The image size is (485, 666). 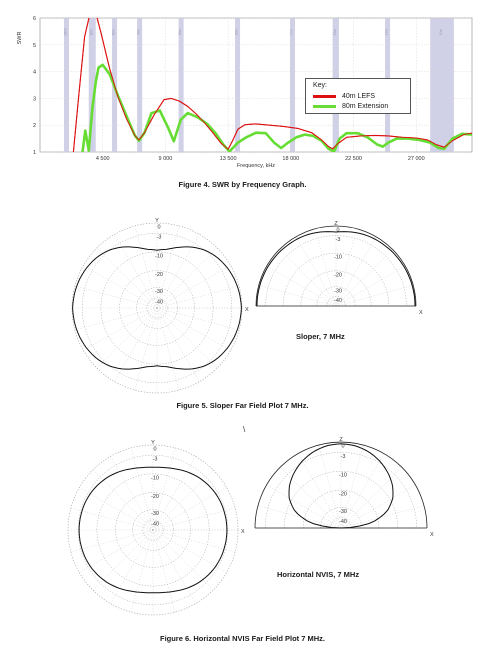 I want to click on chart-legend: Key: 40m LEFS 80m Extension, so click(x=358, y=96).